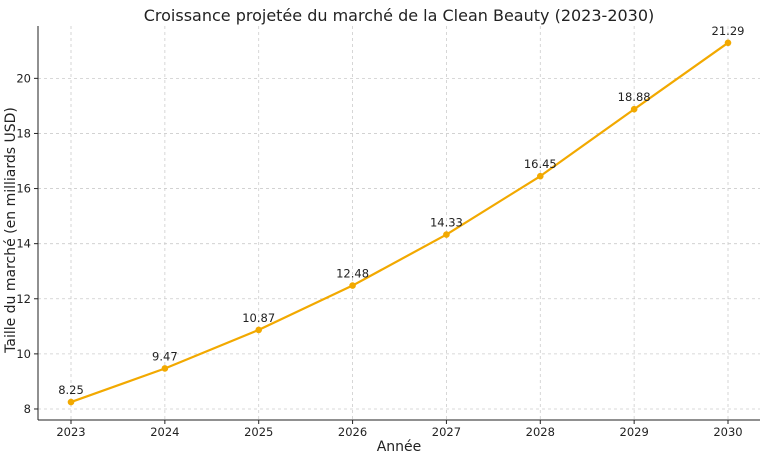 Image resolution: width=768 pixels, height=461 pixels. What do you see at coordinates (70, 432) in the screenshot?
I see `x-tick-label: 2023` at bounding box center [70, 432].